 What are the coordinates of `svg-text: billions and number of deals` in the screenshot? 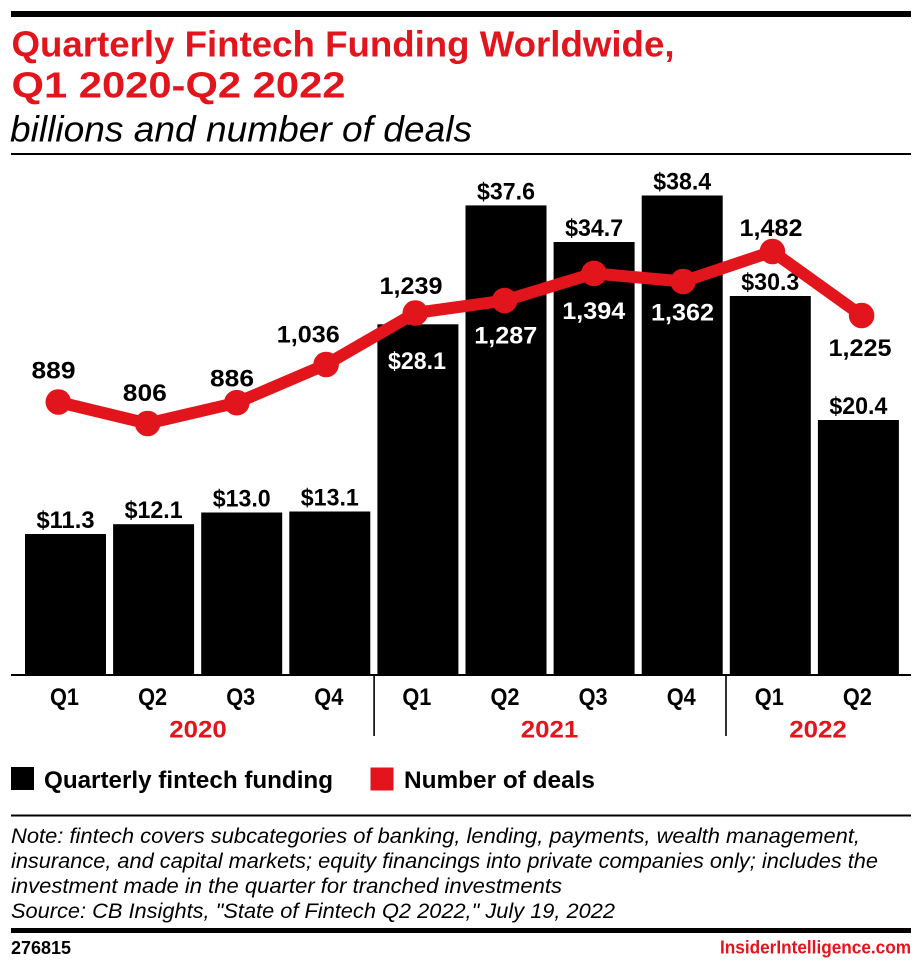 It's located at (241, 128).